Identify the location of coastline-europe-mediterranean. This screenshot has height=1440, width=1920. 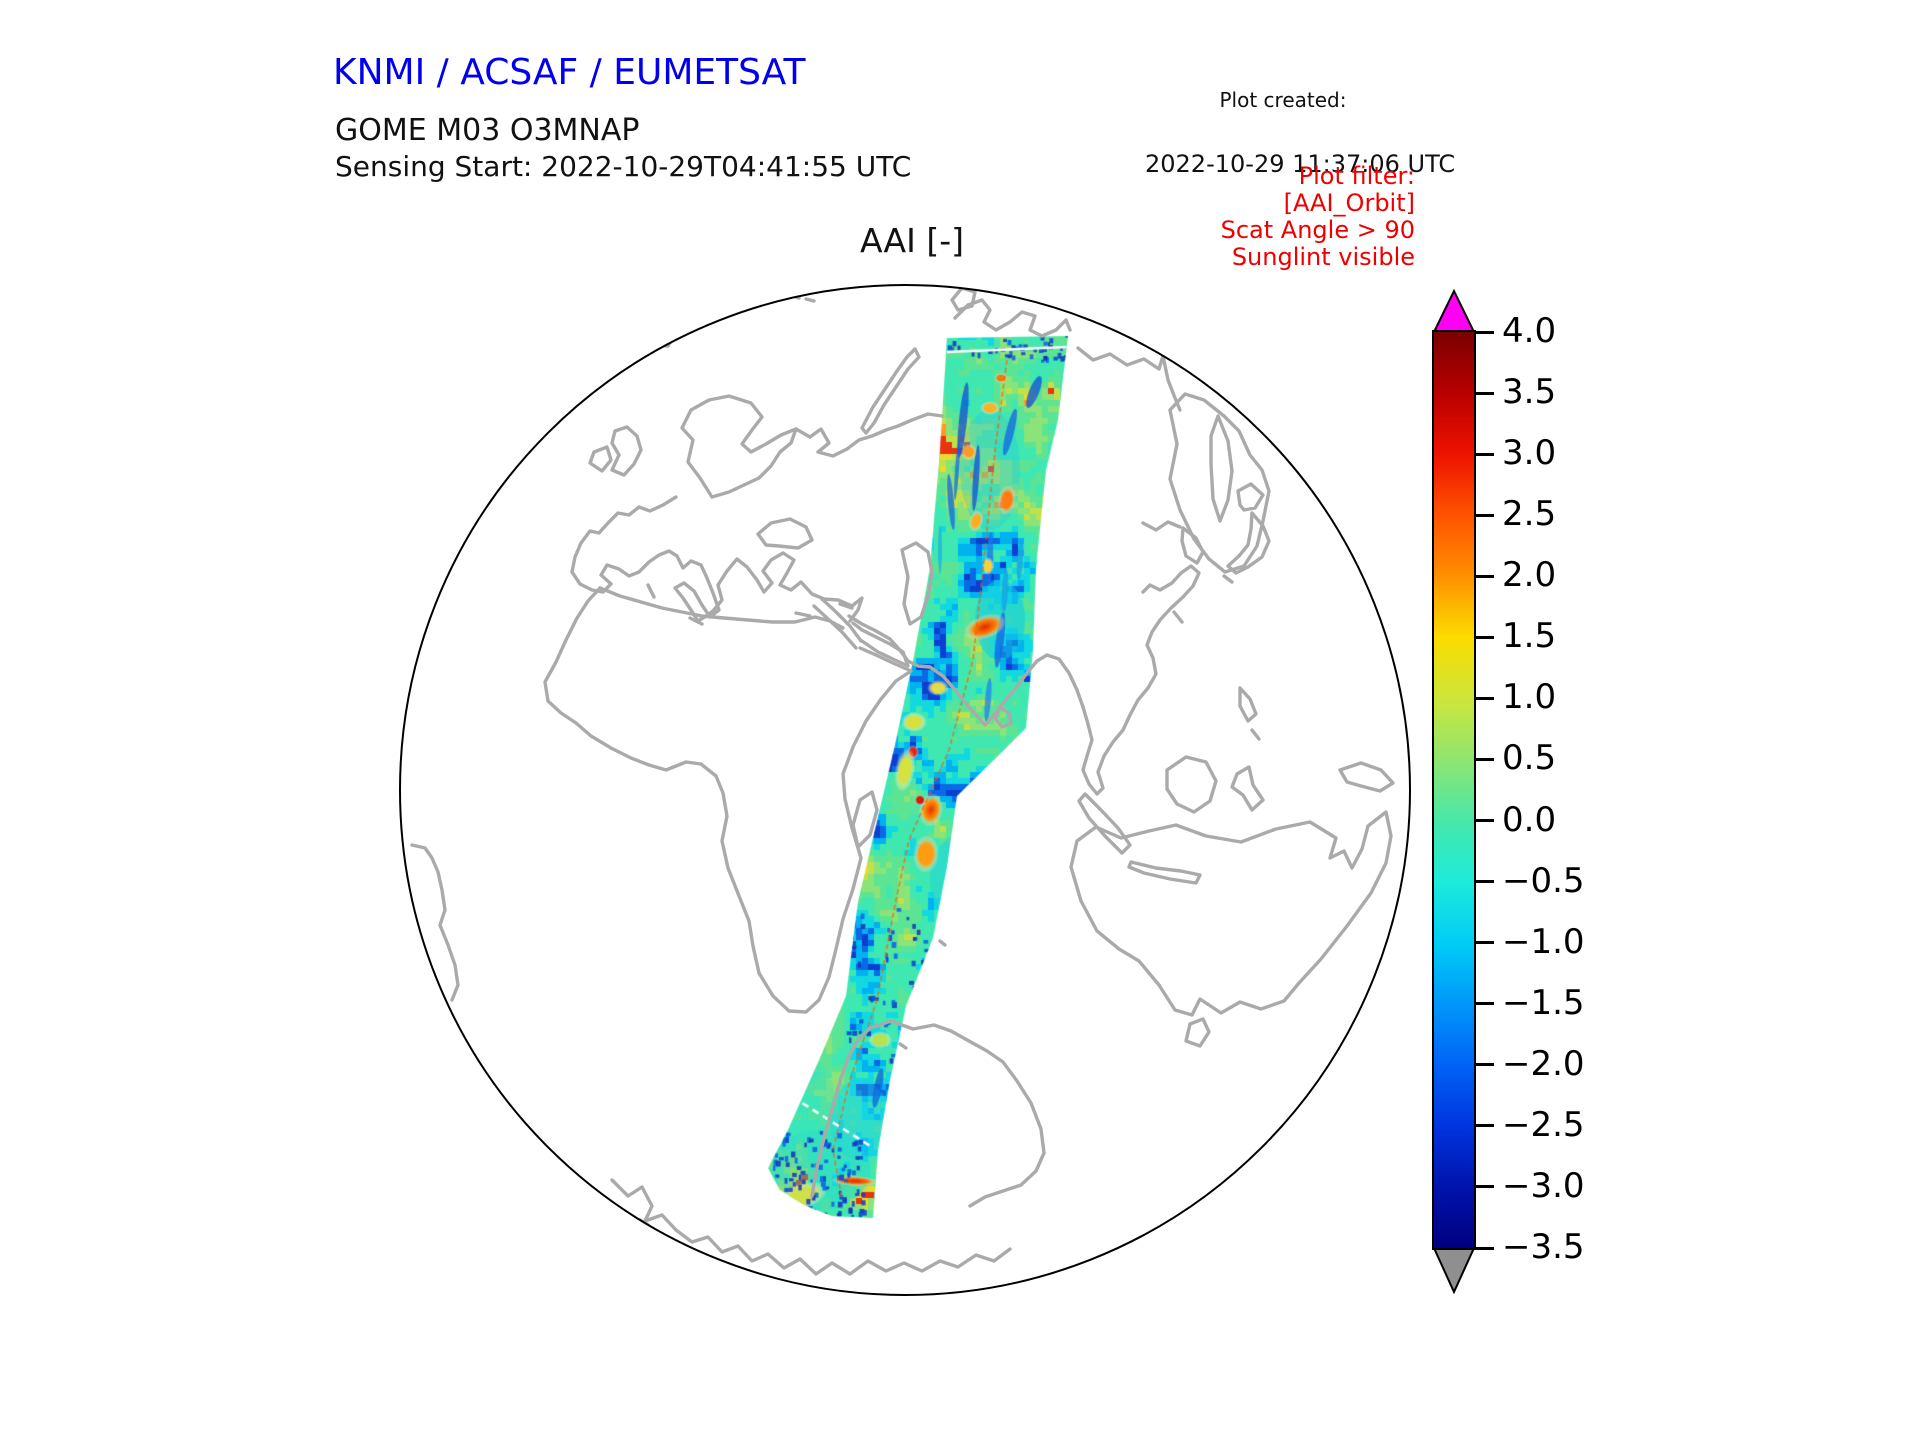
(717, 559).